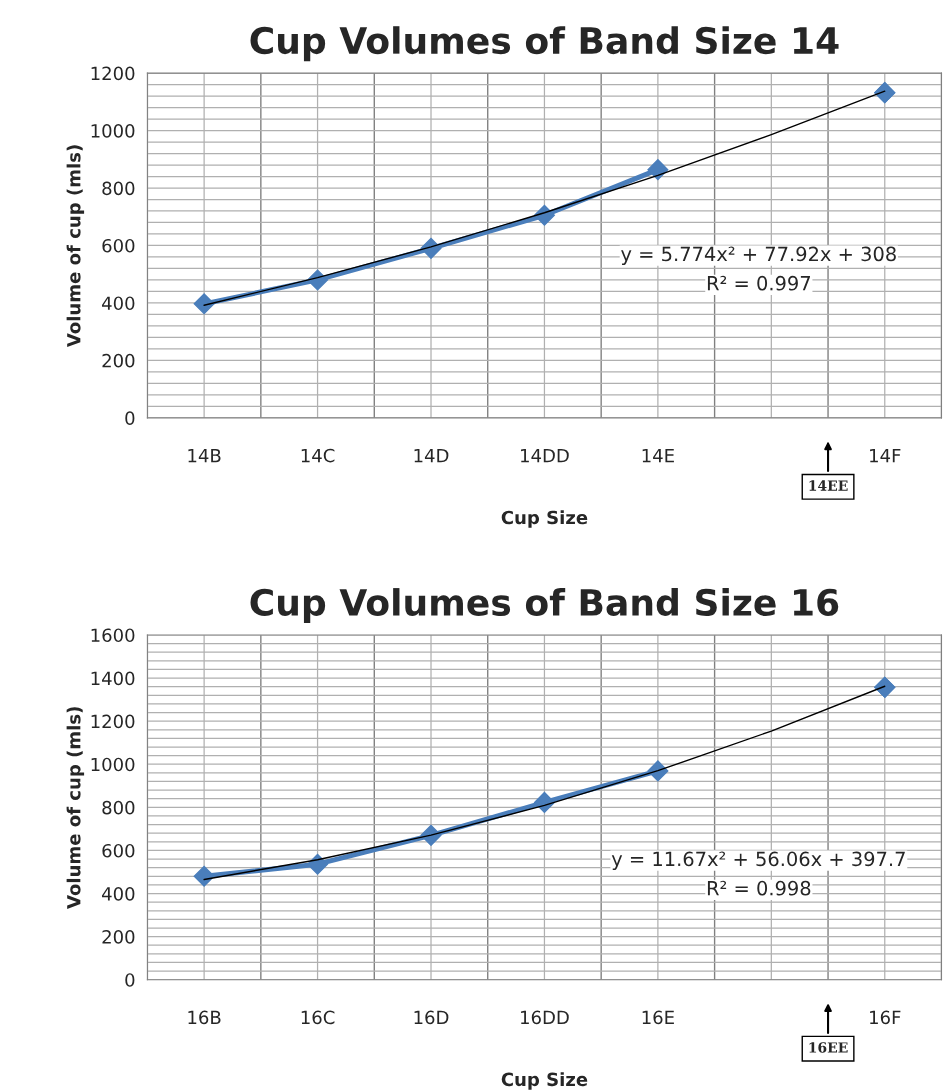  I want to click on y-tick-label: 1400, so click(113, 678).